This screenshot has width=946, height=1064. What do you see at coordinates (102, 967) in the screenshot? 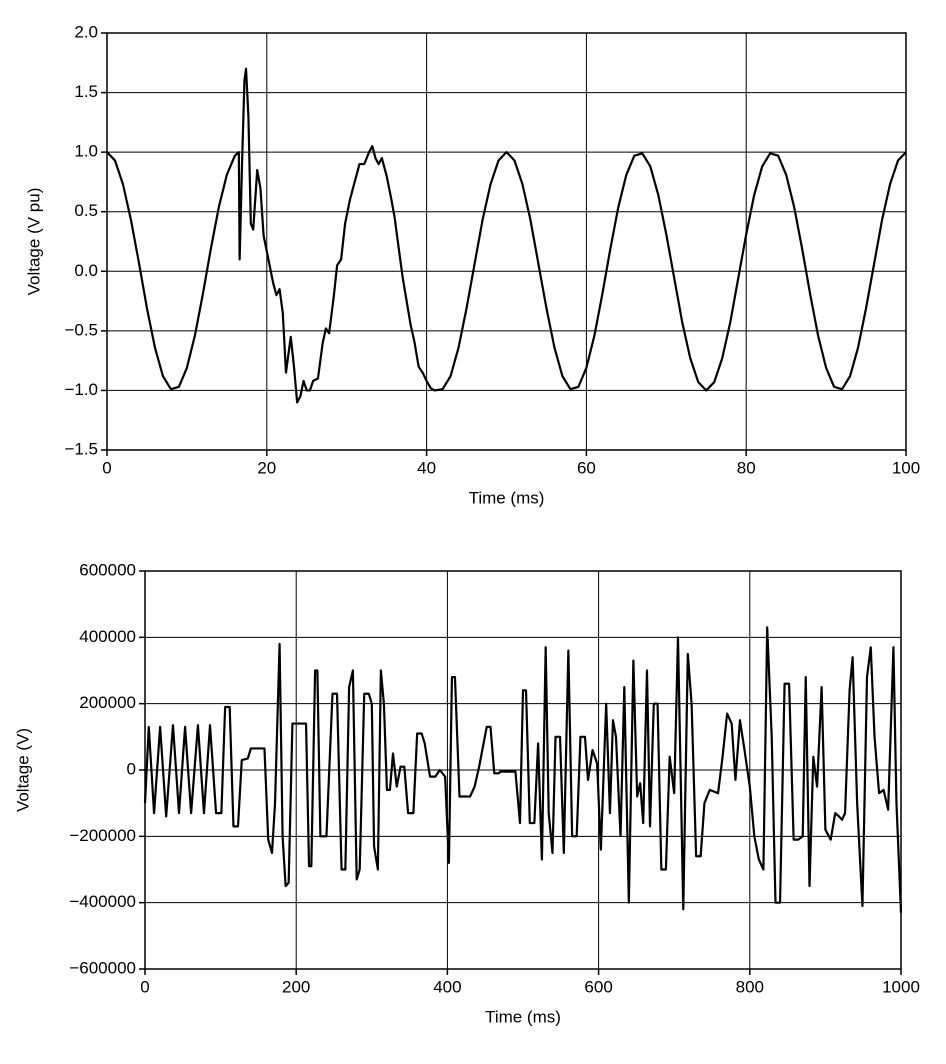
I see `y-tick-label: −600000` at bounding box center [102, 967].